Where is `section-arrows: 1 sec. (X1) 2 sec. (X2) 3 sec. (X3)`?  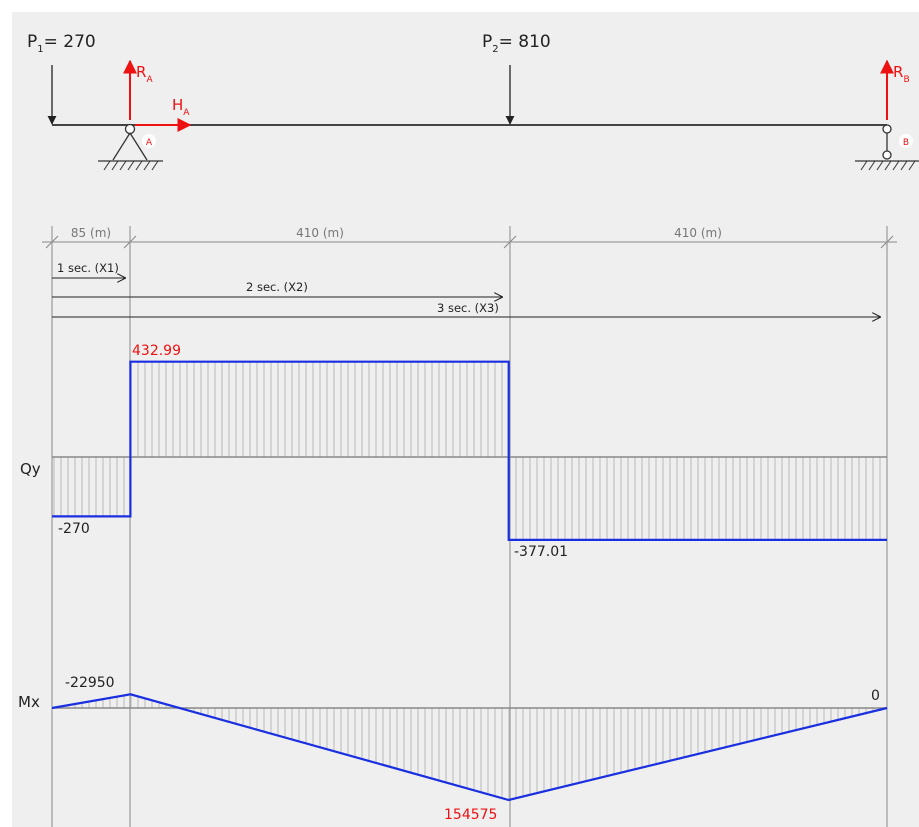 section-arrows: 1 sec. (X1) 2 sec. (X2) 3 sec. (X3) is located at coordinates (466, 289).